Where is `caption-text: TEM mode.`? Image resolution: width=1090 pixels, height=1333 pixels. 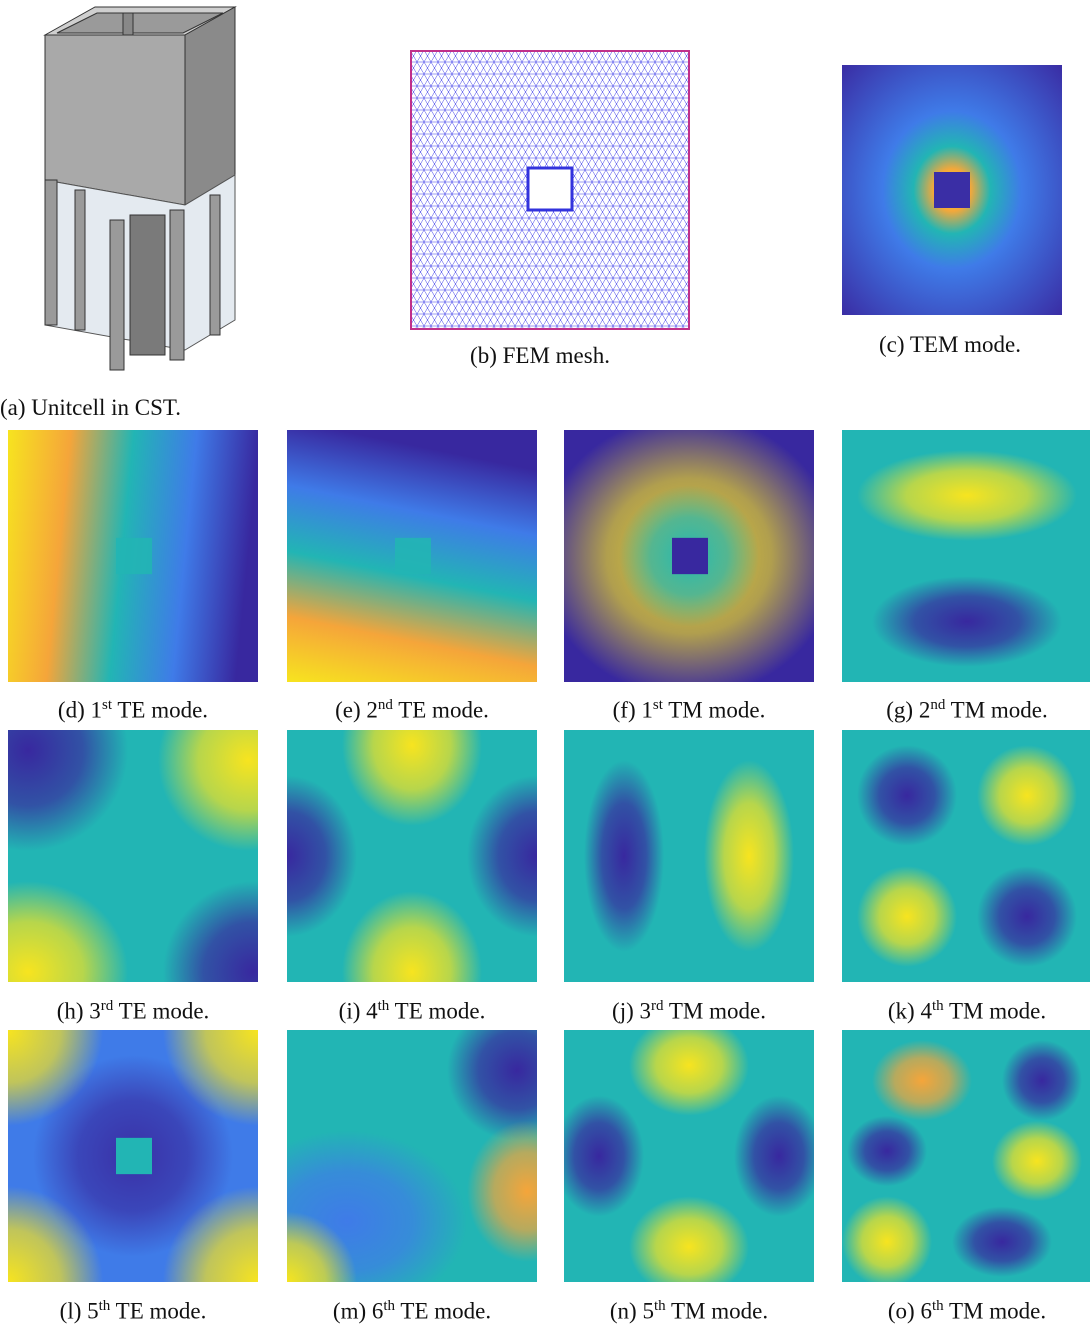 caption-text: TEM mode. is located at coordinates (965, 344).